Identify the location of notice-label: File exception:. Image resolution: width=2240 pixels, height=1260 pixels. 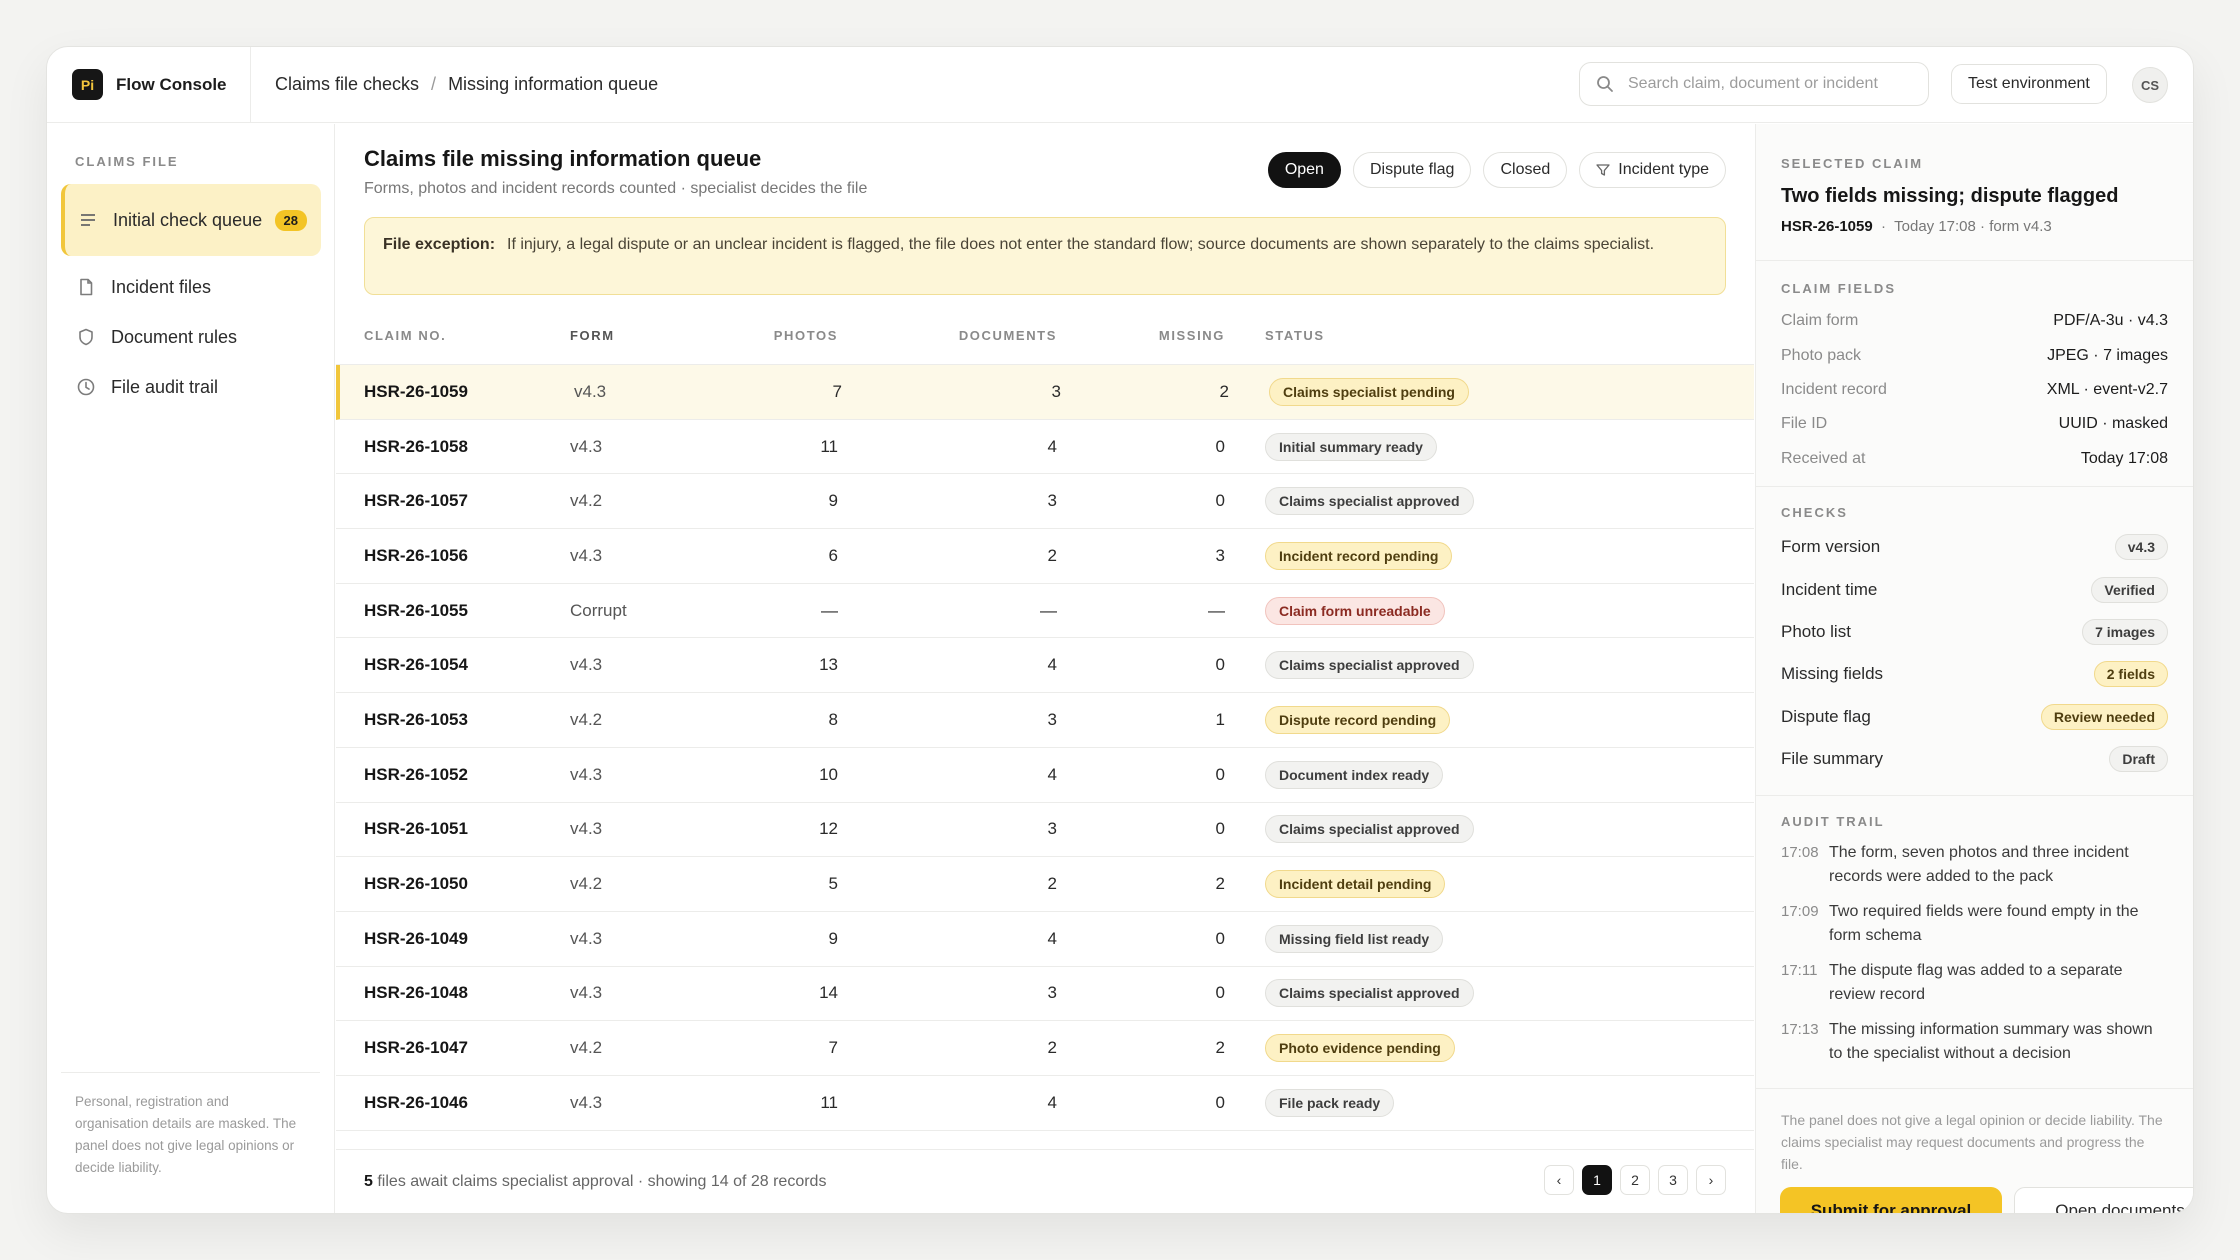
(439, 244).